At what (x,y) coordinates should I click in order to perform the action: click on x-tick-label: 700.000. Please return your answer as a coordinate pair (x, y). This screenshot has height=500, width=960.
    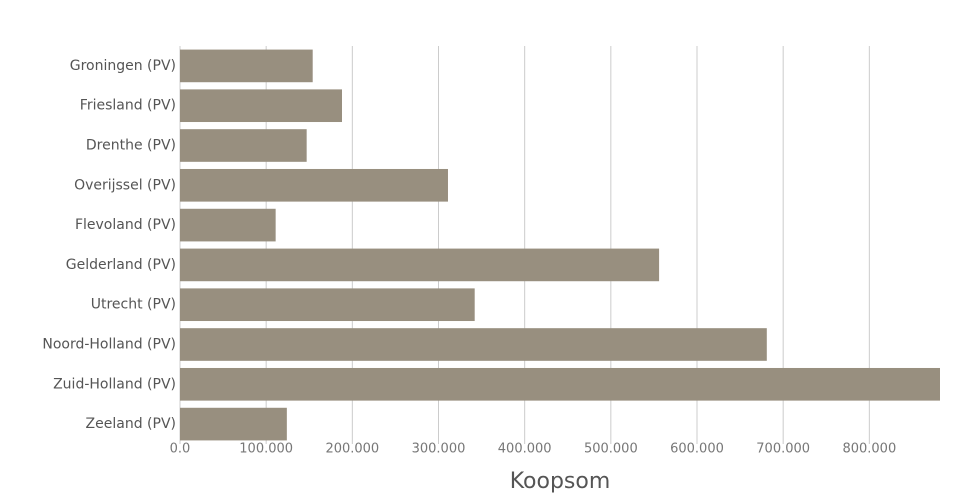
    Looking at the image, I should click on (783, 449).